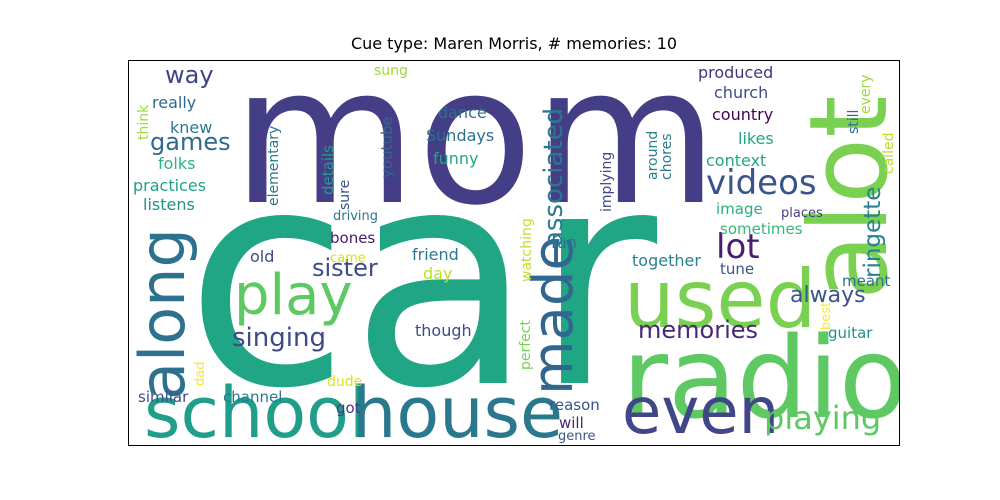  I want to click on word-ringette: ringette, so click(873, 232).